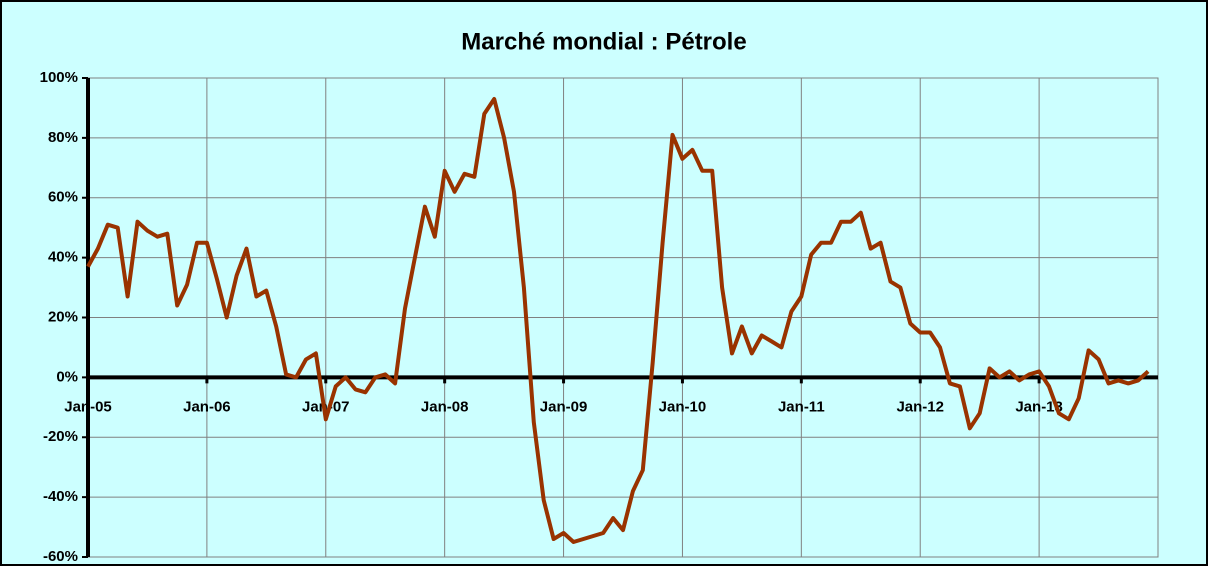 This screenshot has width=1208, height=566. Describe the element at coordinates (801, 406) in the screenshot. I see `x-tick-label: Jan-11` at that location.